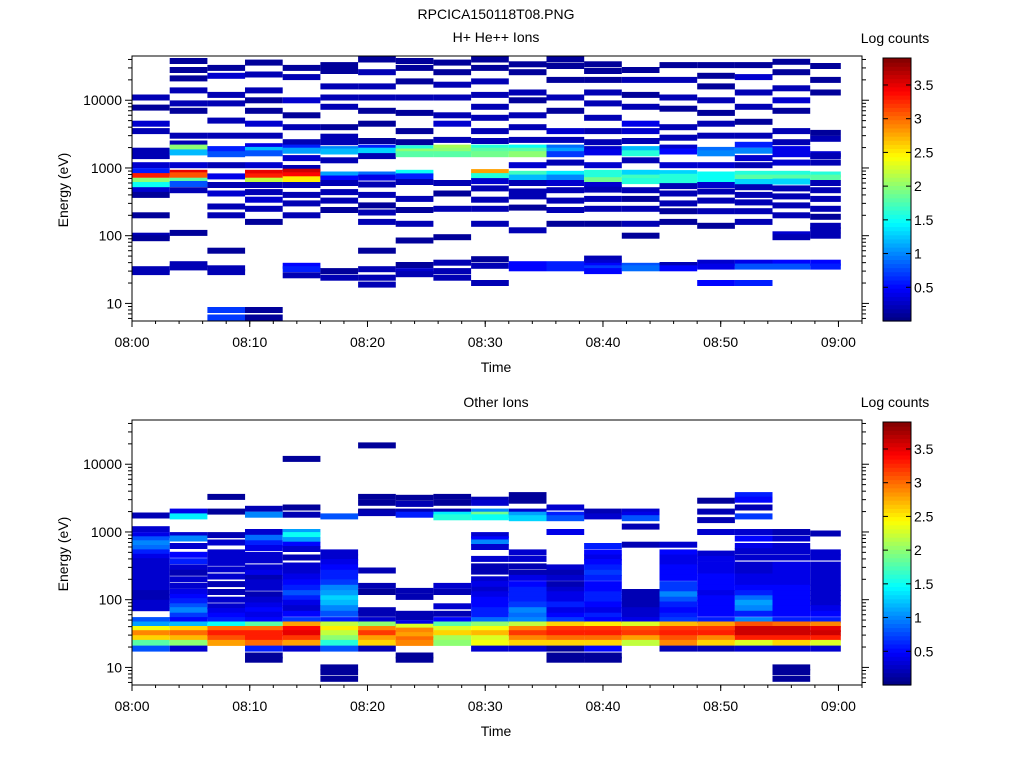  Describe the element at coordinates (908, 189) in the screenshot. I see `colorbar: 0.5 1 1.5 2 2.5 3 3.5` at that location.